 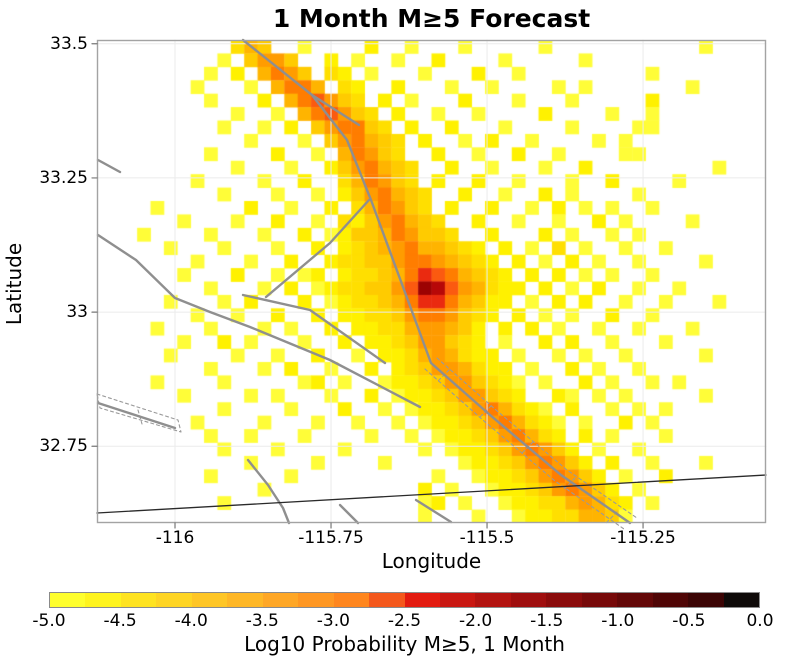 I want to click on fault-south-a, so click(x=349, y=514).